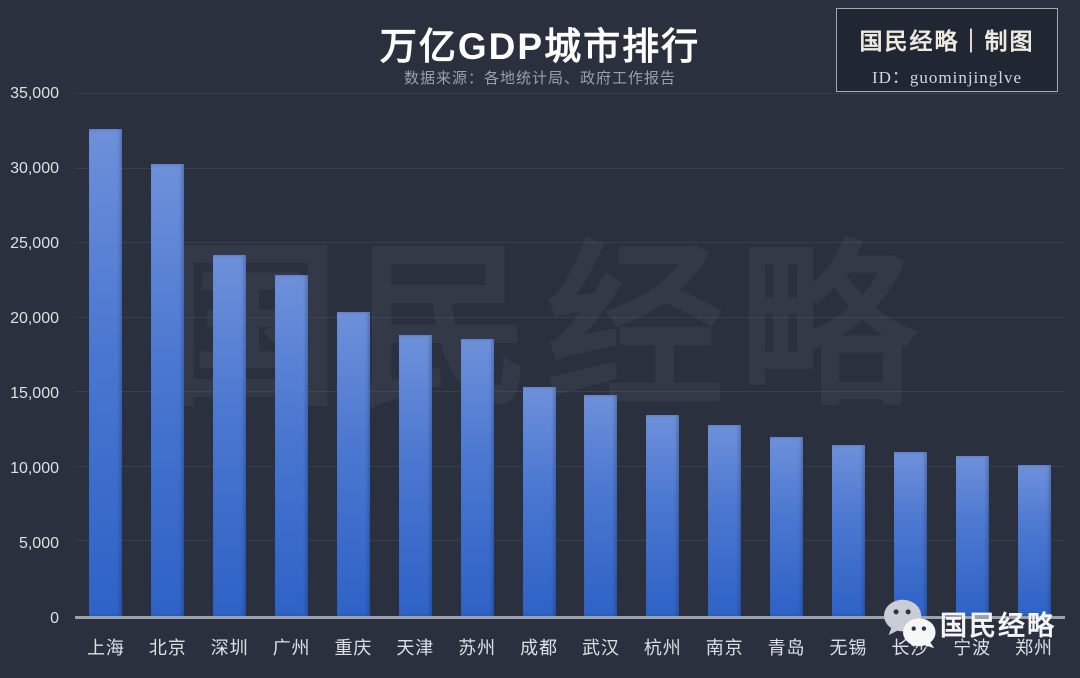 The width and height of the screenshot is (1080, 678). I want to click on page-title: 万亿GDP城市排行, so click(540, 46).